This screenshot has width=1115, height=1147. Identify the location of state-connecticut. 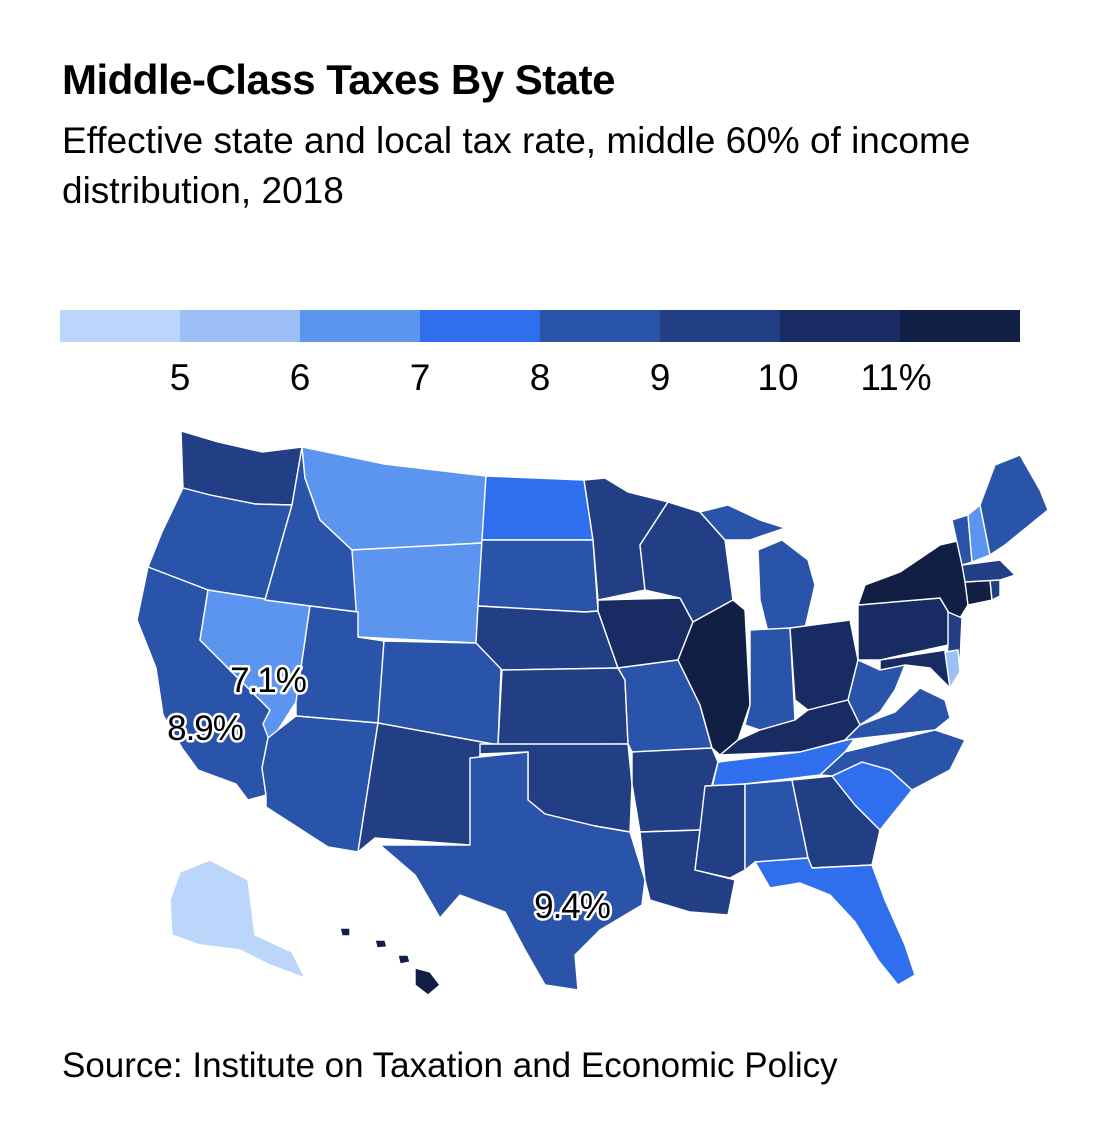
(978, 592).